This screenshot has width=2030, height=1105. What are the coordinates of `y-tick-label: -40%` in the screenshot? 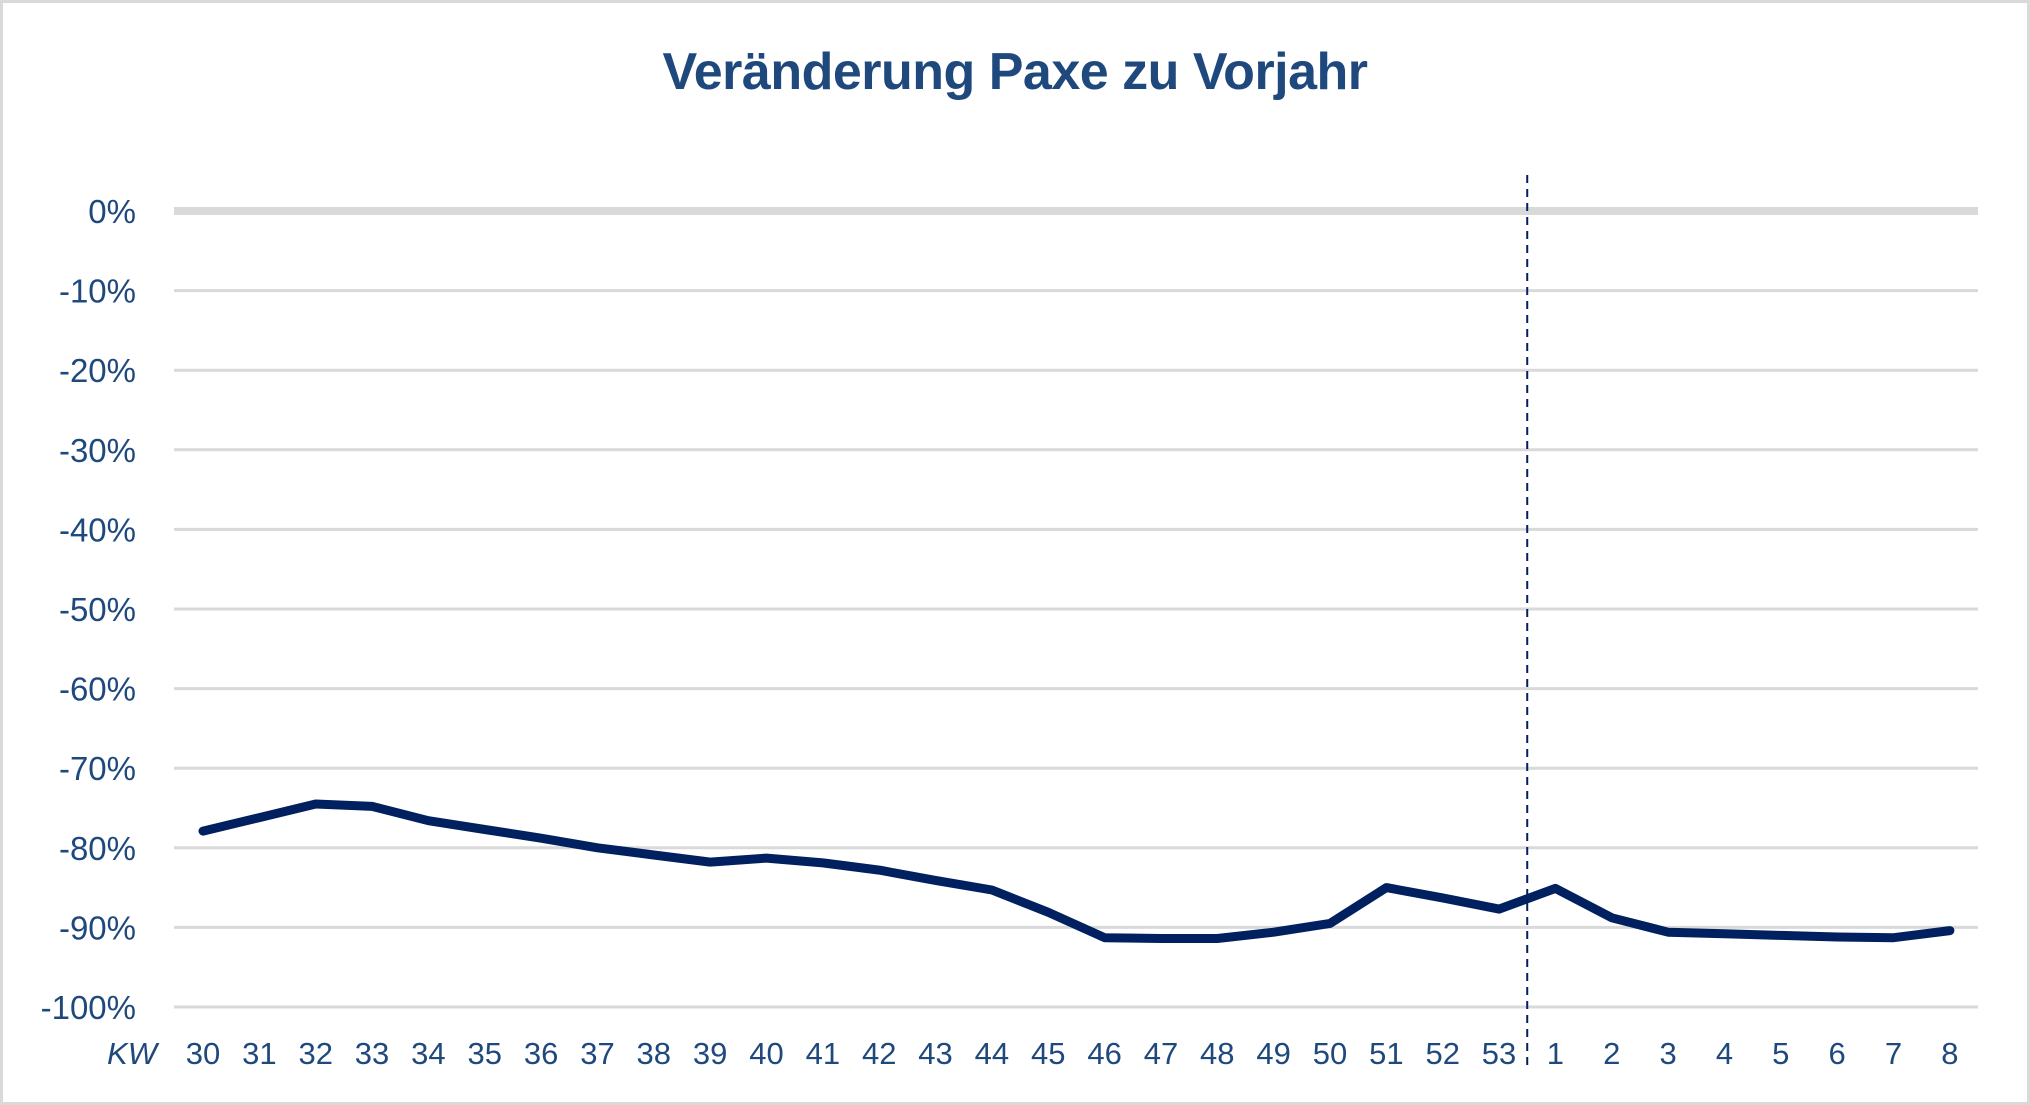 It's located at (97, 529).